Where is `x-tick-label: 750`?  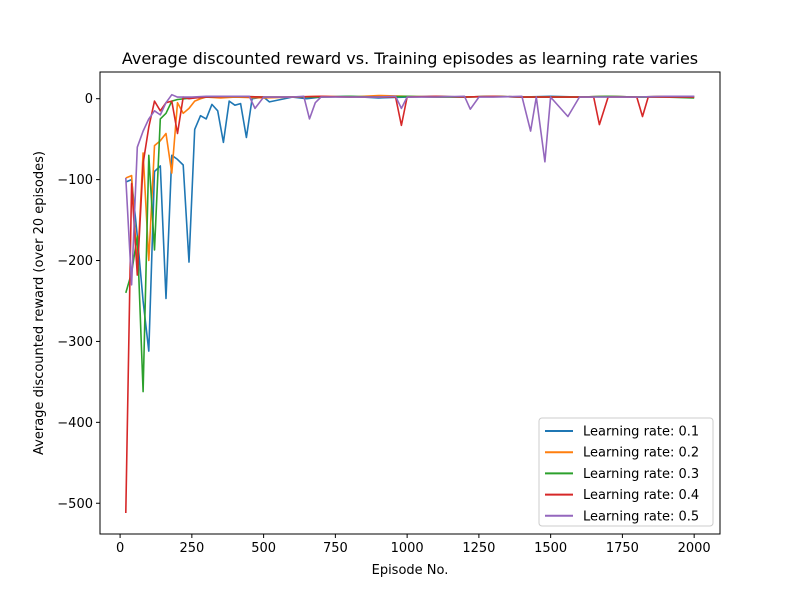
x-tick-label: 750 is located at coordinates (335, 548).